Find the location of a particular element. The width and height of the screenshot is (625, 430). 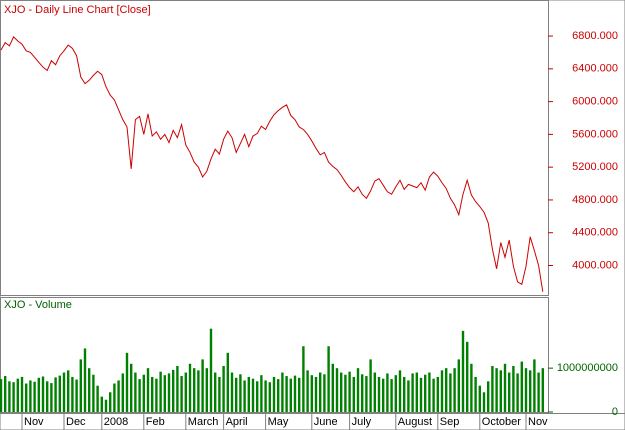

y-tick-label: 1000000000 is located at coordinates (587, 368).